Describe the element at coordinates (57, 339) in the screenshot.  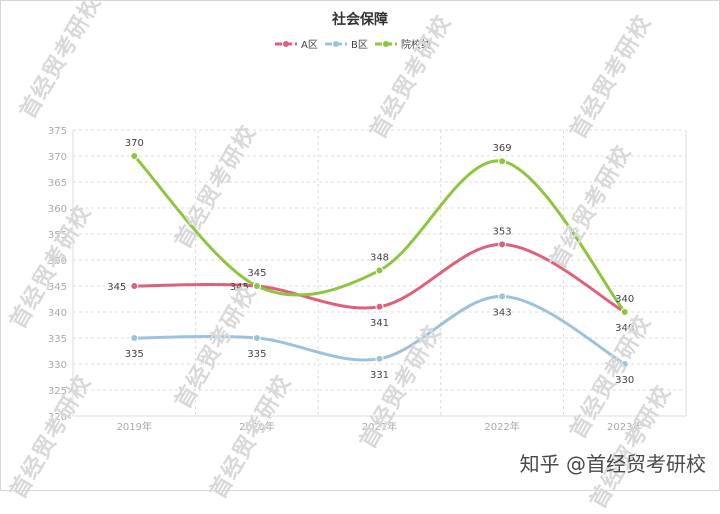
I see `y-tick-label: 335` at that location.